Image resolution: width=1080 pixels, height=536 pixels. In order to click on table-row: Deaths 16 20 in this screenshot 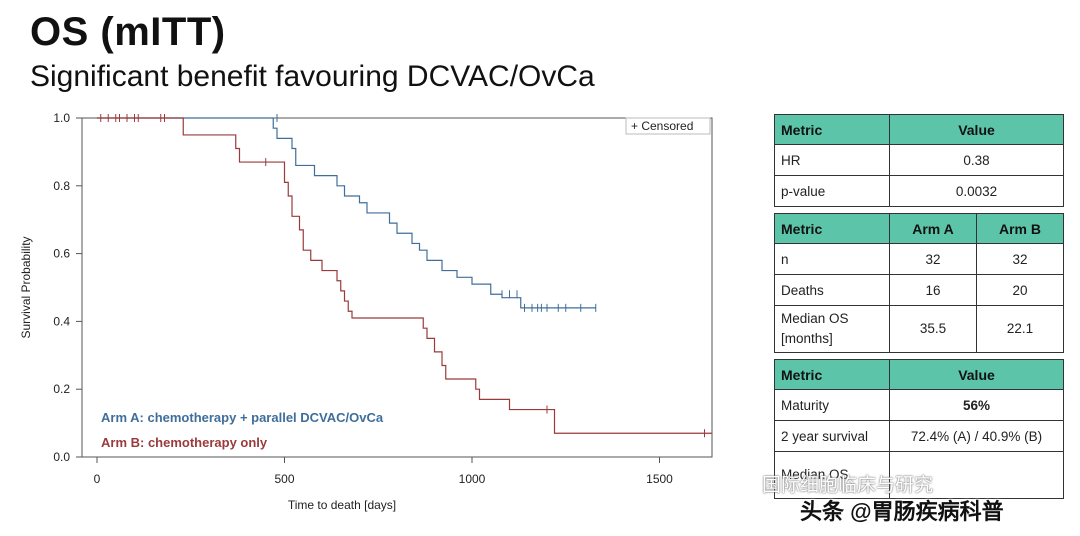, I will do `click(919, 290)`.